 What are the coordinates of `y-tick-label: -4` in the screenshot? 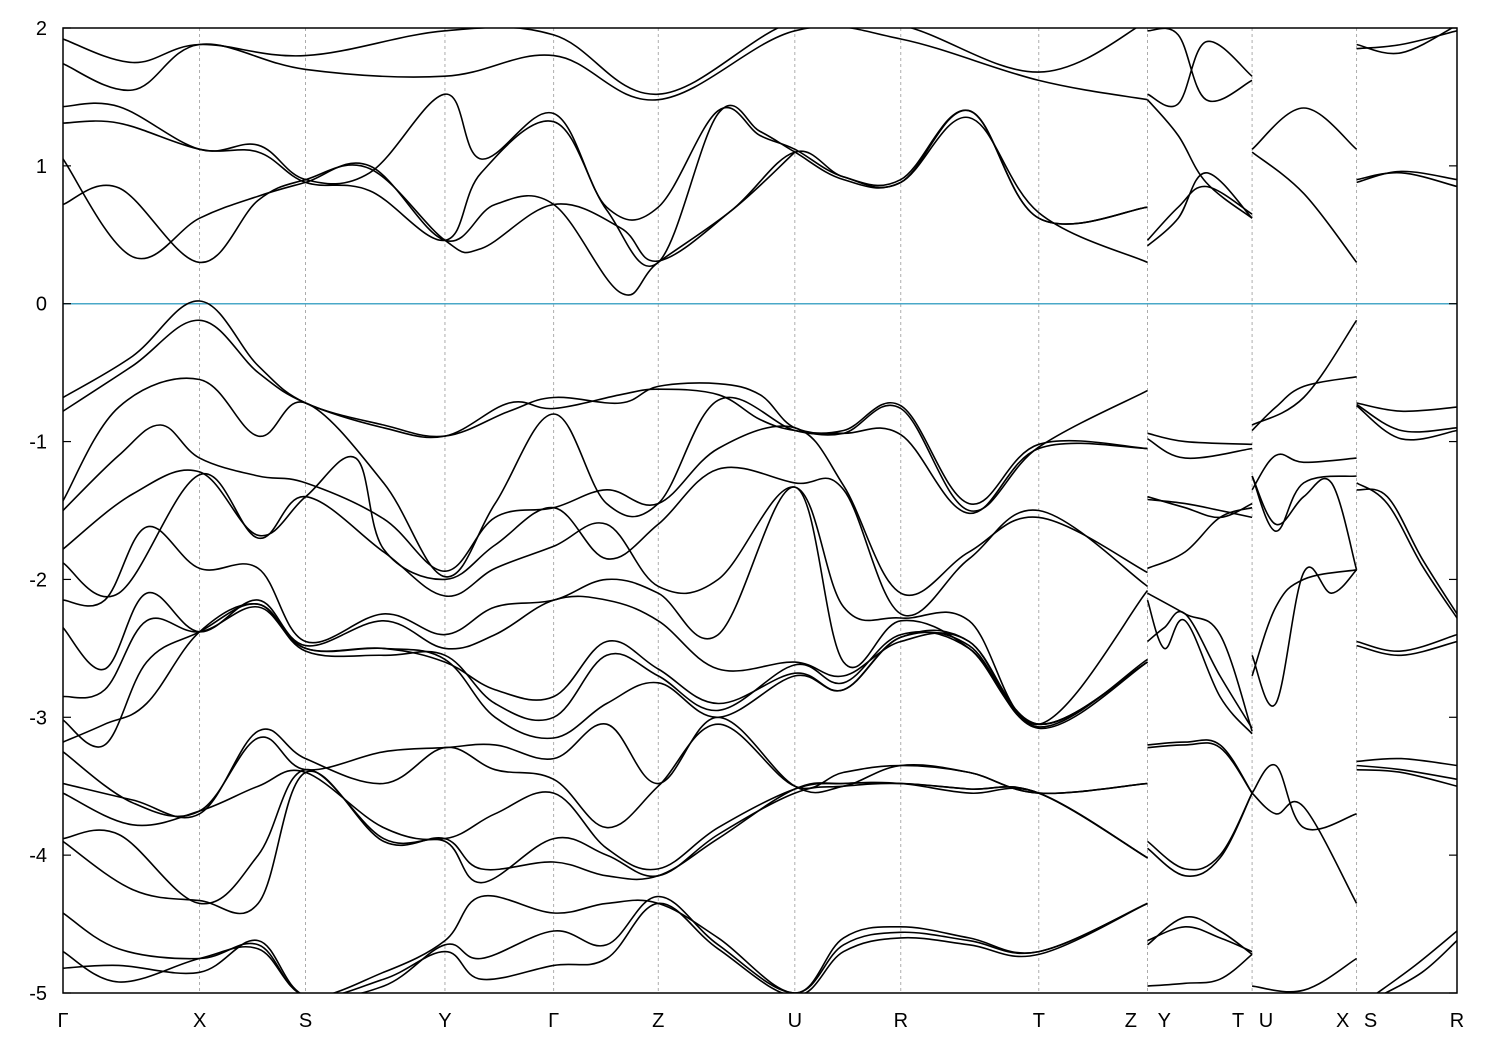 It's located at (38, 856).